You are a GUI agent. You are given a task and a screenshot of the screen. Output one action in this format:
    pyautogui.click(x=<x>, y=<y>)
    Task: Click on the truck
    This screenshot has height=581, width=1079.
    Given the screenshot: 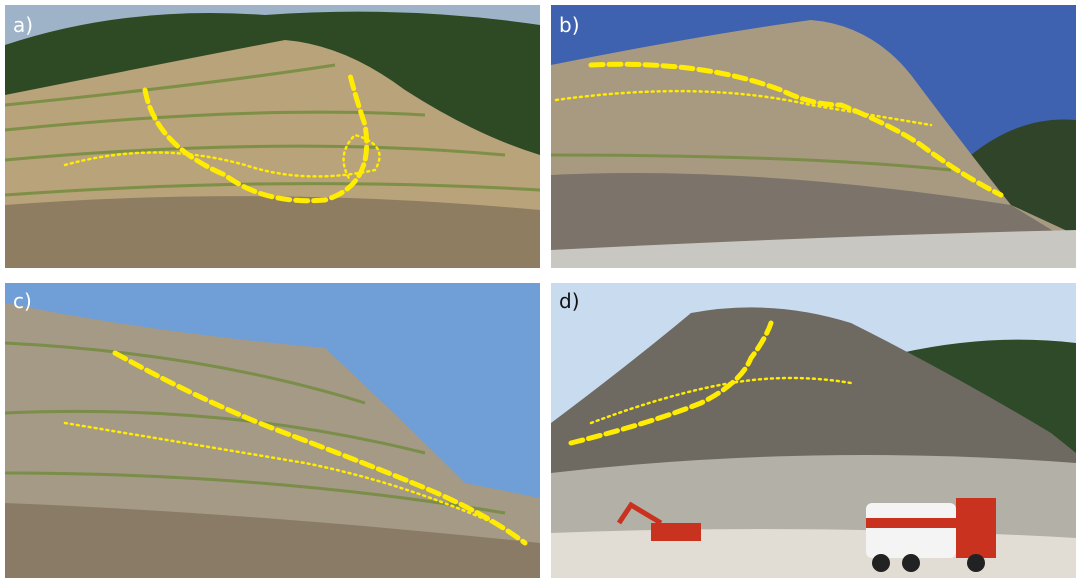 What is the action you would take?
    pyautogui.click(x=931, y=535)
    